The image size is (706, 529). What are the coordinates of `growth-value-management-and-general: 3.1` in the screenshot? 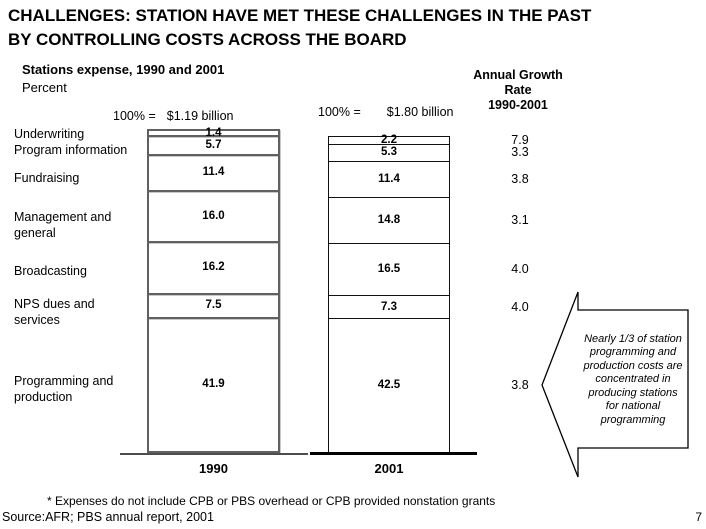 It's located at (520, 219).